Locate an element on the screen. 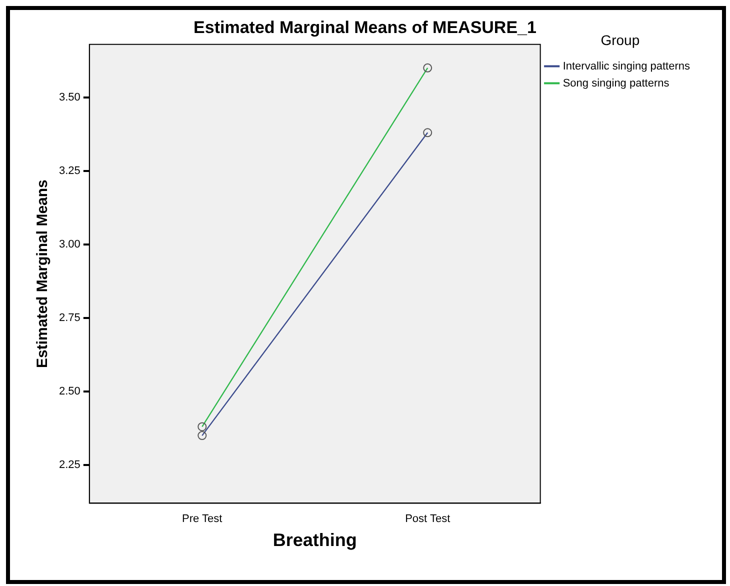 This screenshot has width=730, height=586. y-tick-label: 2.25 is located at coordinates (69, 465).